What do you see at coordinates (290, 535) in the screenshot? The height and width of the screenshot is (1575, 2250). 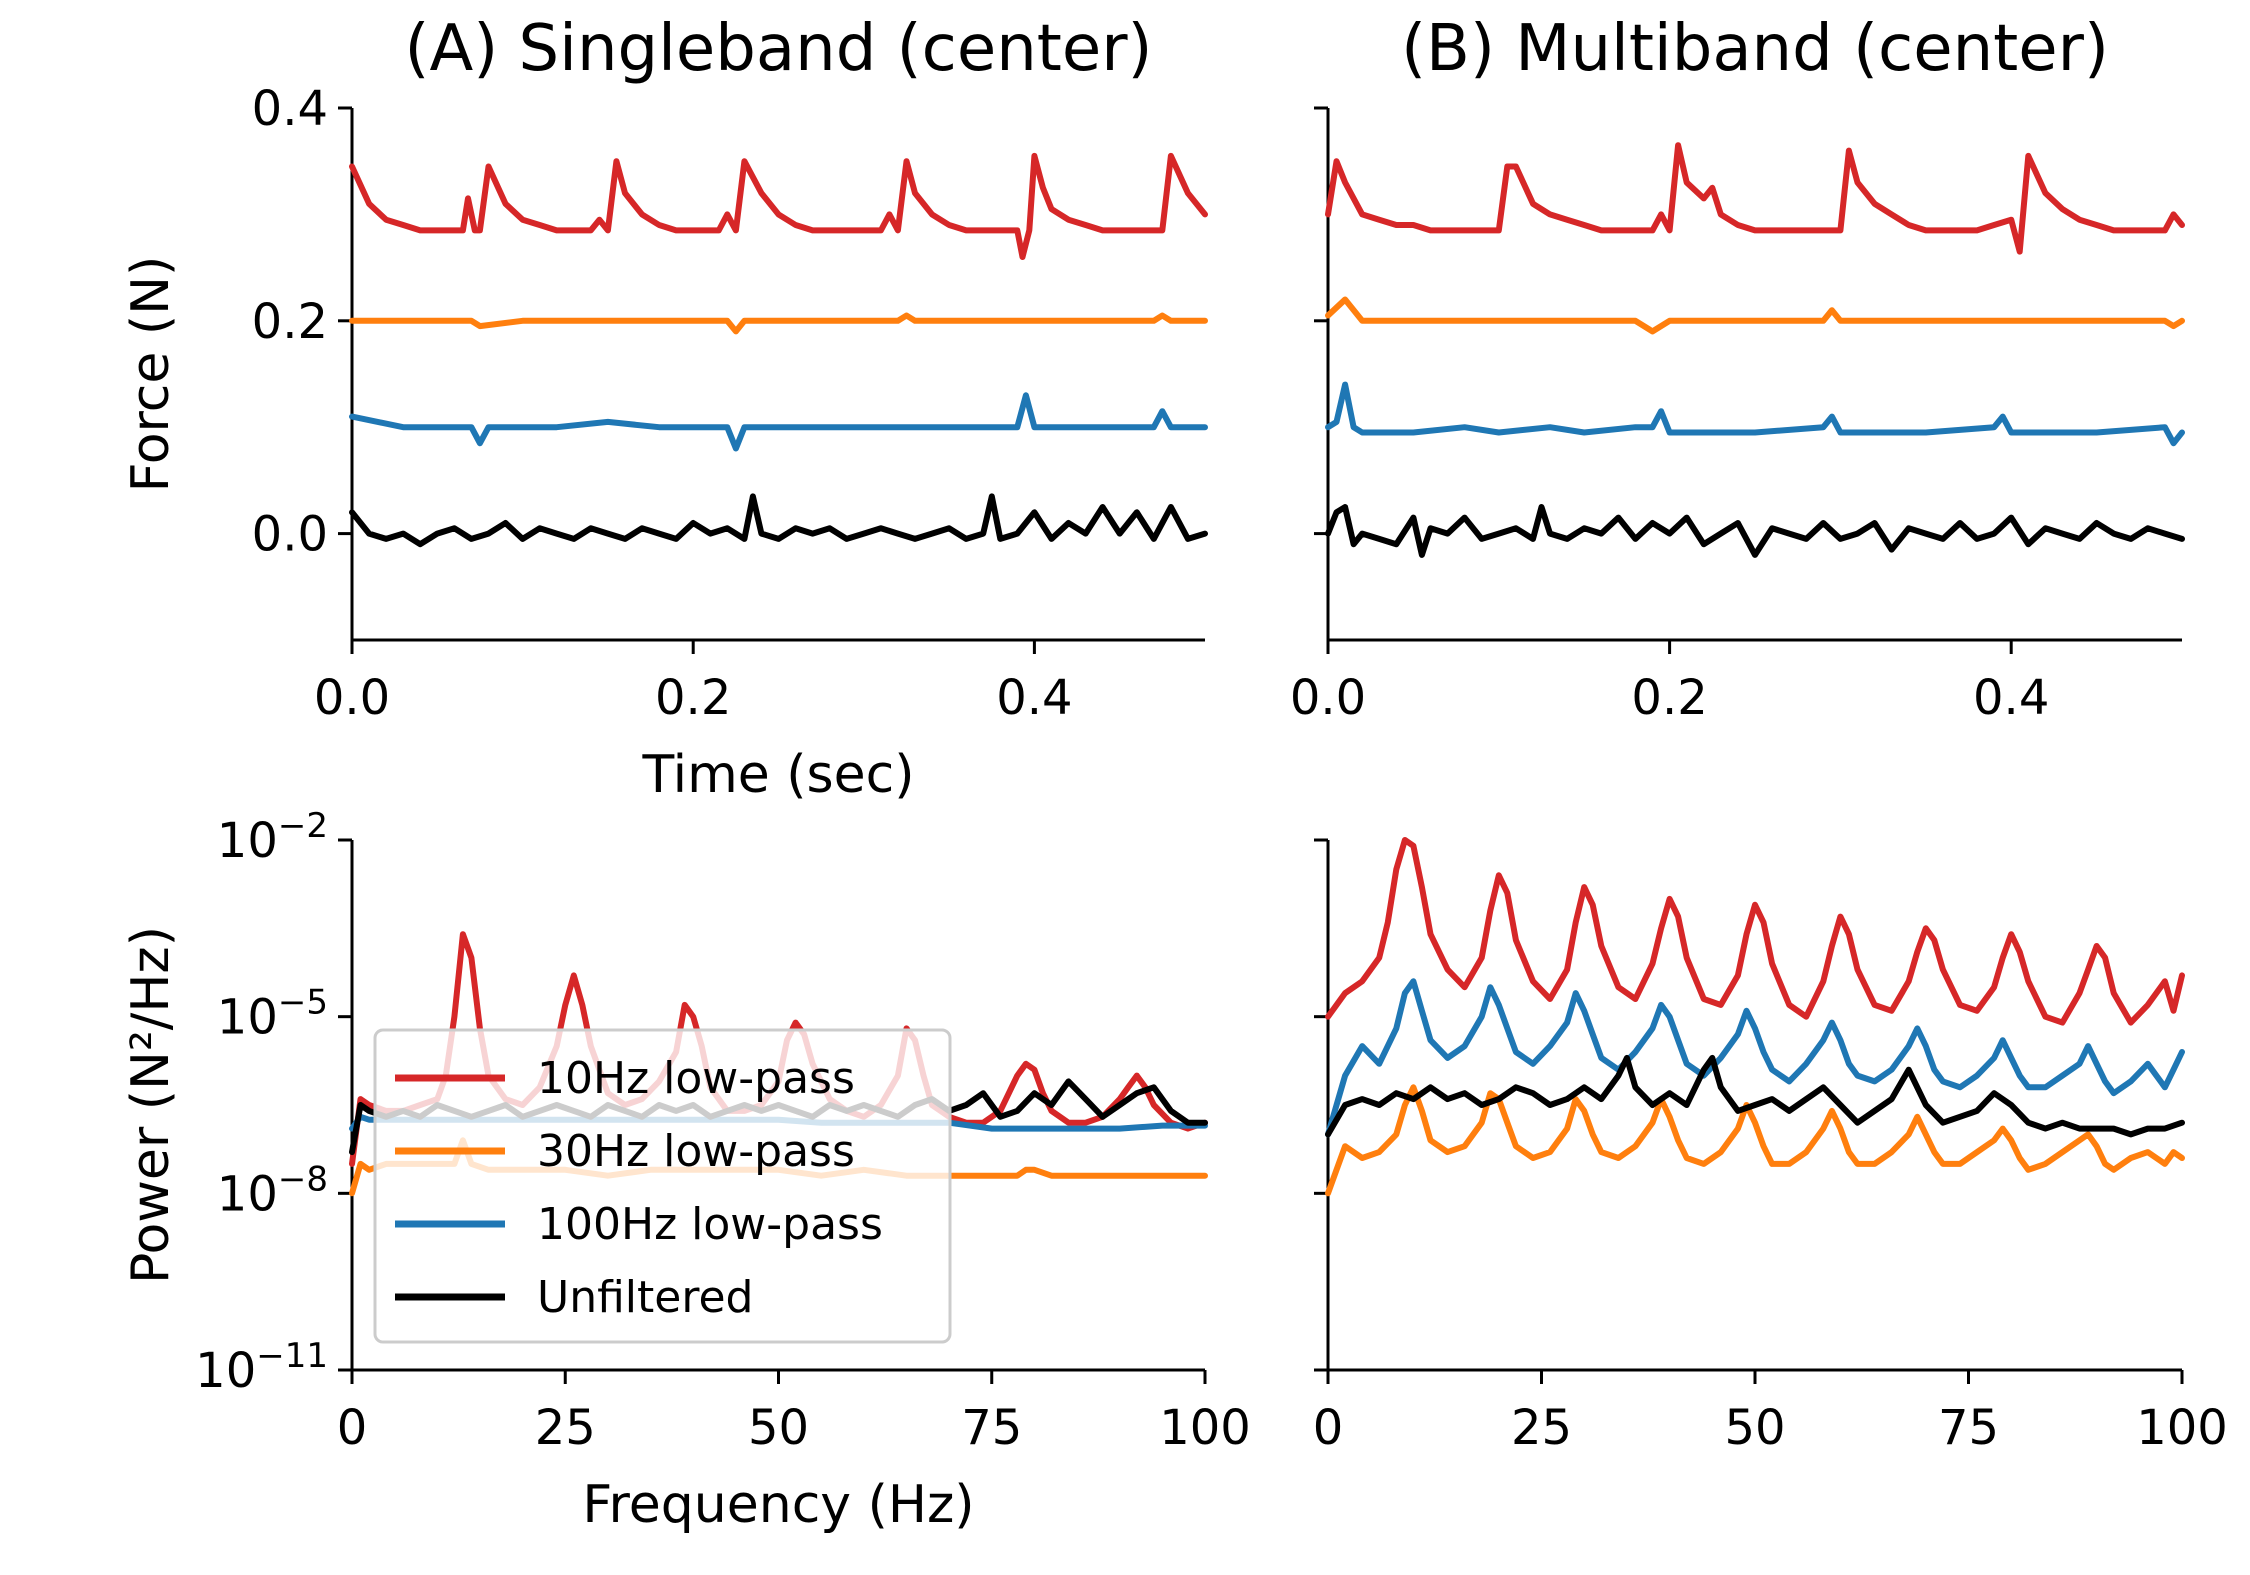 I see `y-tick-label: 0.0` at bounding box center [290, 535].